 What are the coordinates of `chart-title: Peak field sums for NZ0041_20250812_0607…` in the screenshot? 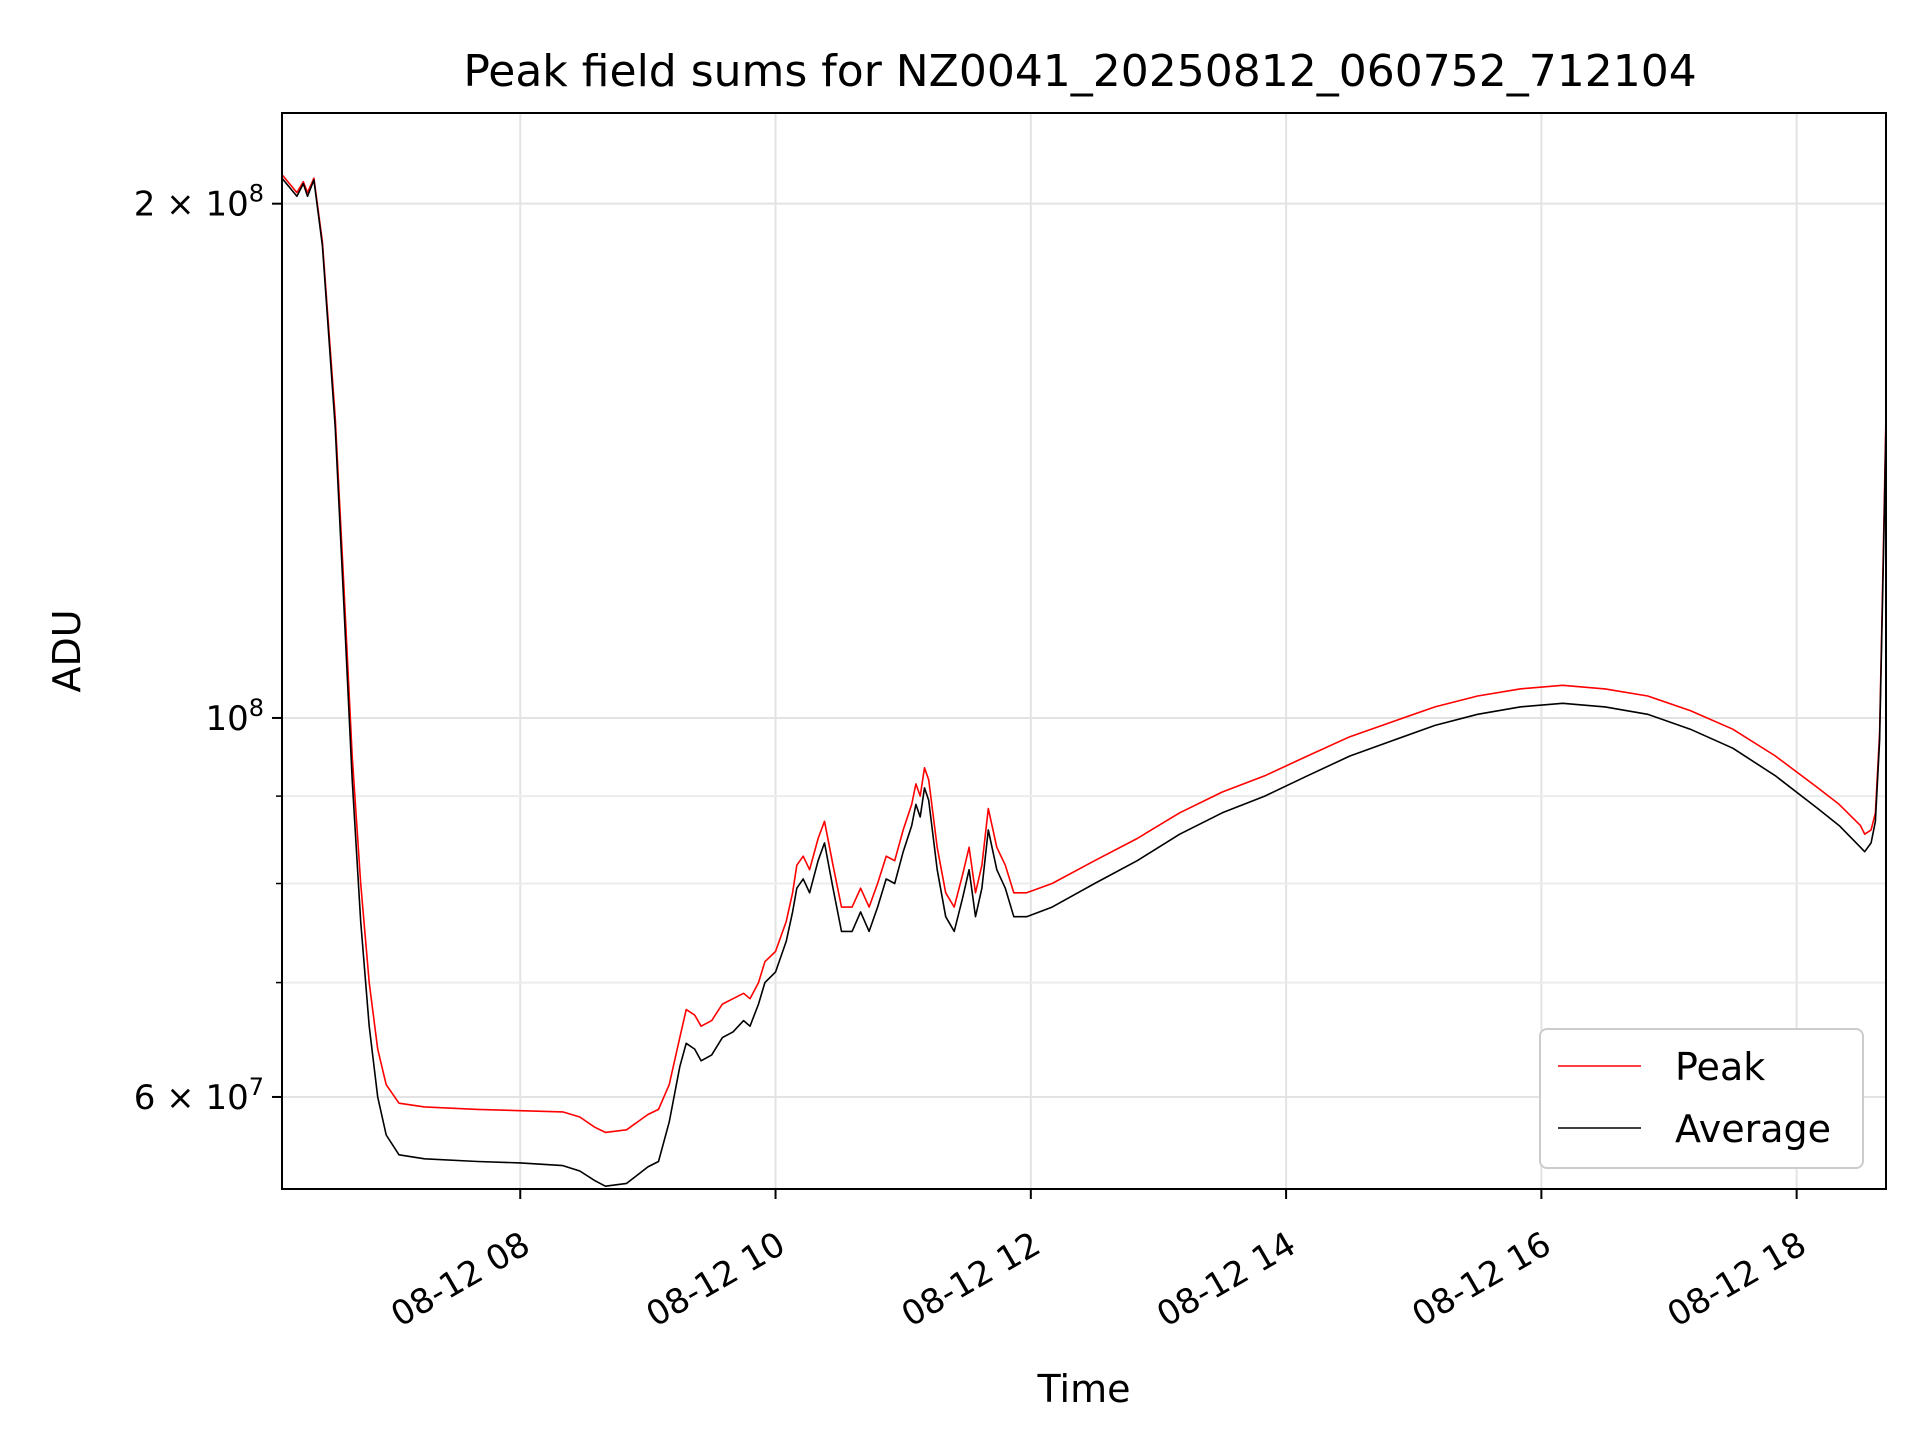 It's located at (1079, 71).